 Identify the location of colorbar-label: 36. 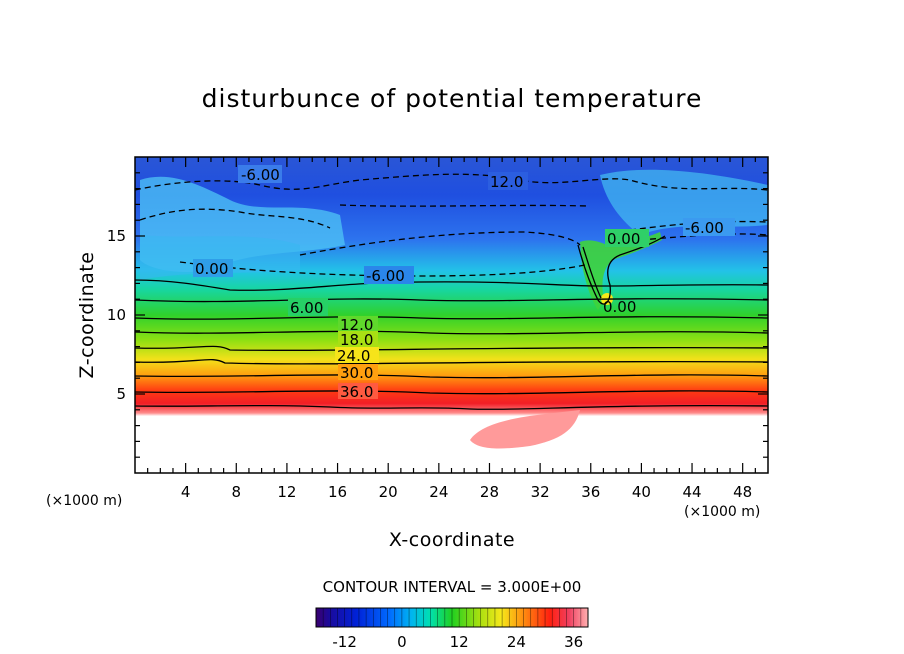
(573, 642).